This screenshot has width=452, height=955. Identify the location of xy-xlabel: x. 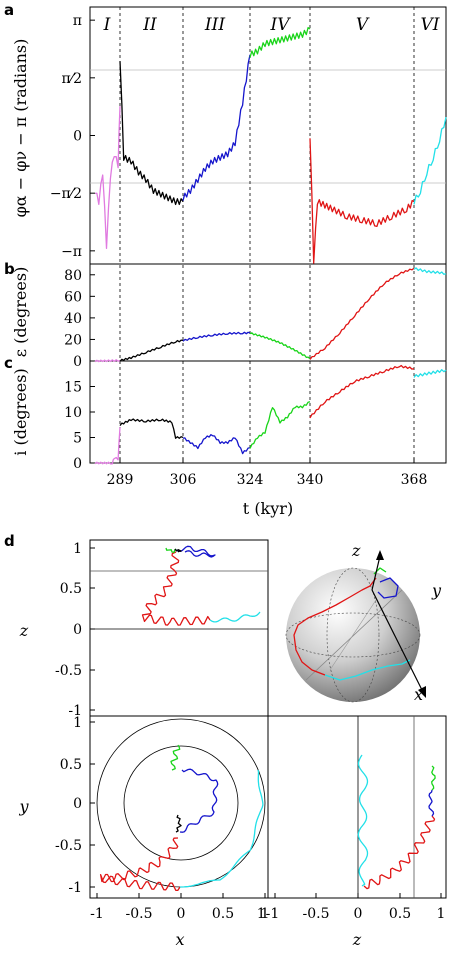
(179, 939).